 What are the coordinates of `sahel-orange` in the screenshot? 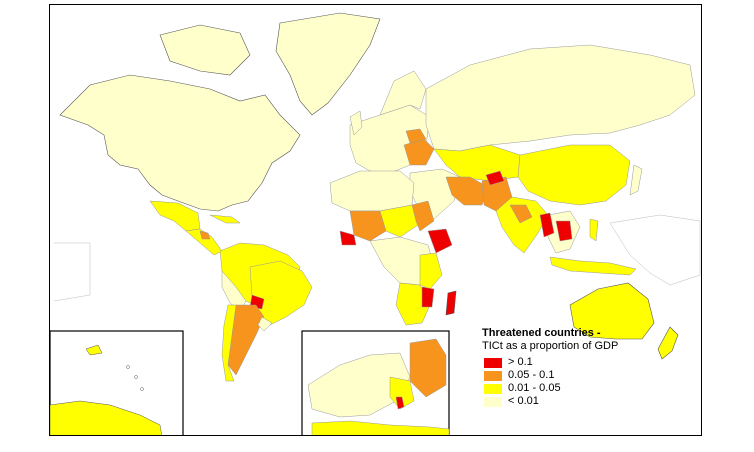 It's located at (368, 226).